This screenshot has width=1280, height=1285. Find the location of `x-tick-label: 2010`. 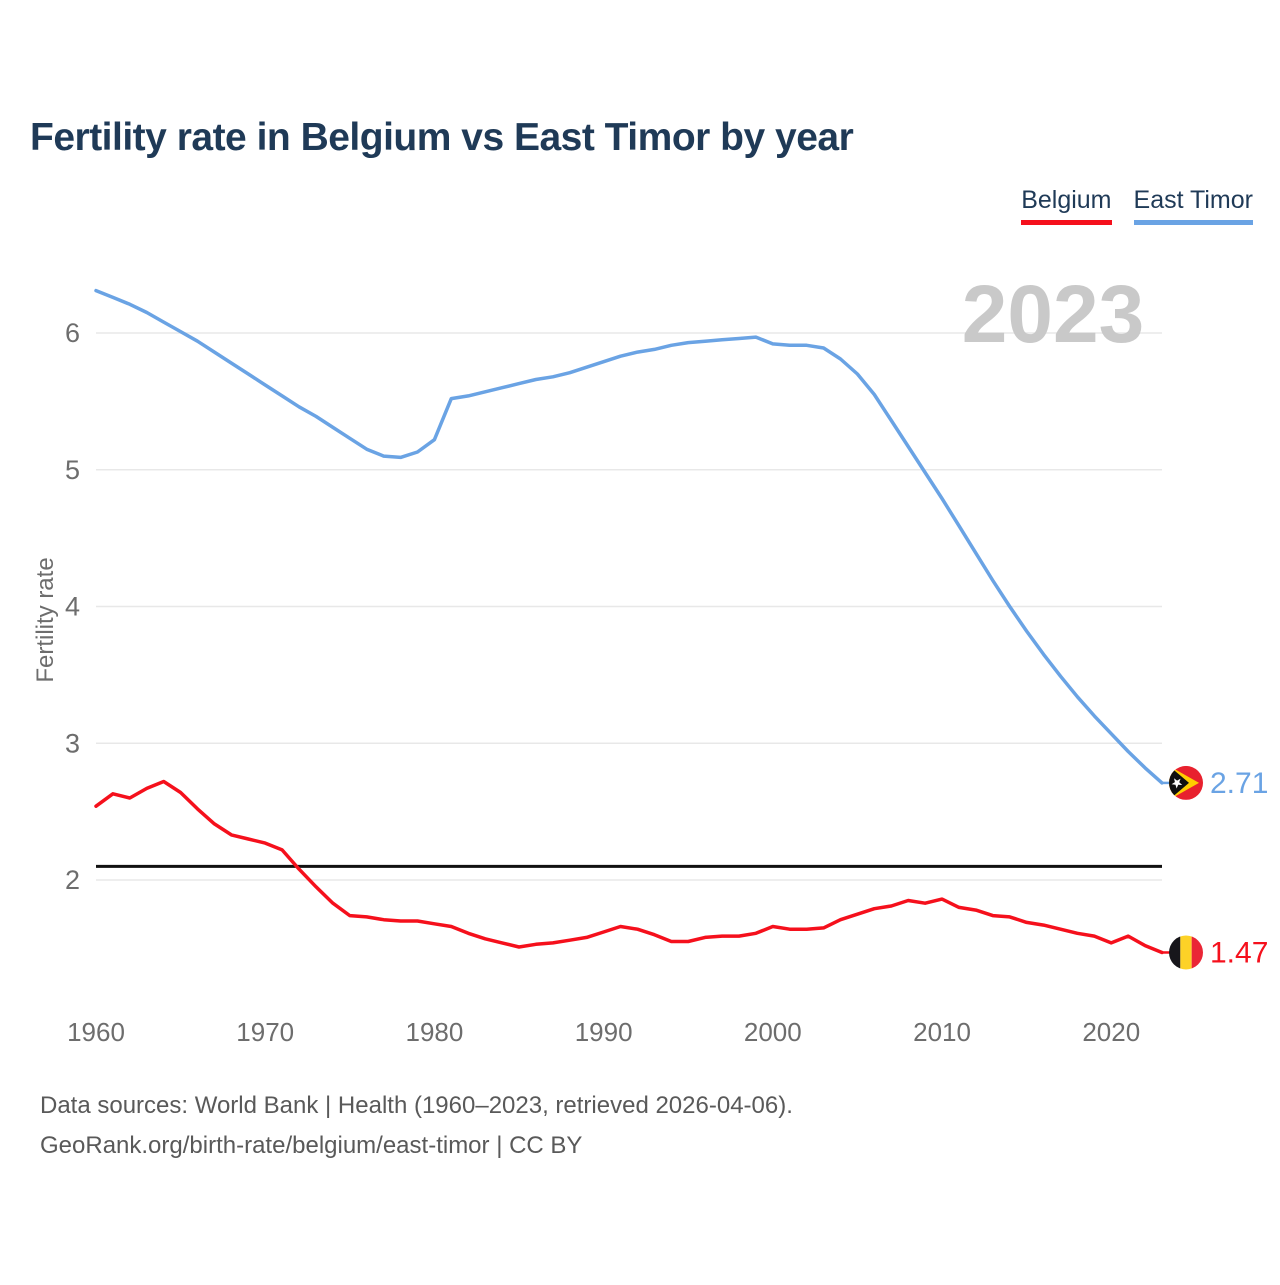

x-tick-label: 2010 is located at coordinates (942, 1032).